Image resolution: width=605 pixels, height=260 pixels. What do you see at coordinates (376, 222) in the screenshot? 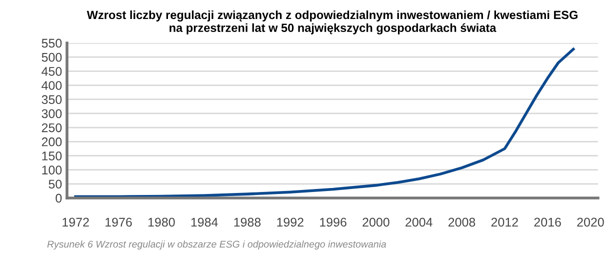
I see `x-tick-label: 2000` at bounding box center [376, 222].